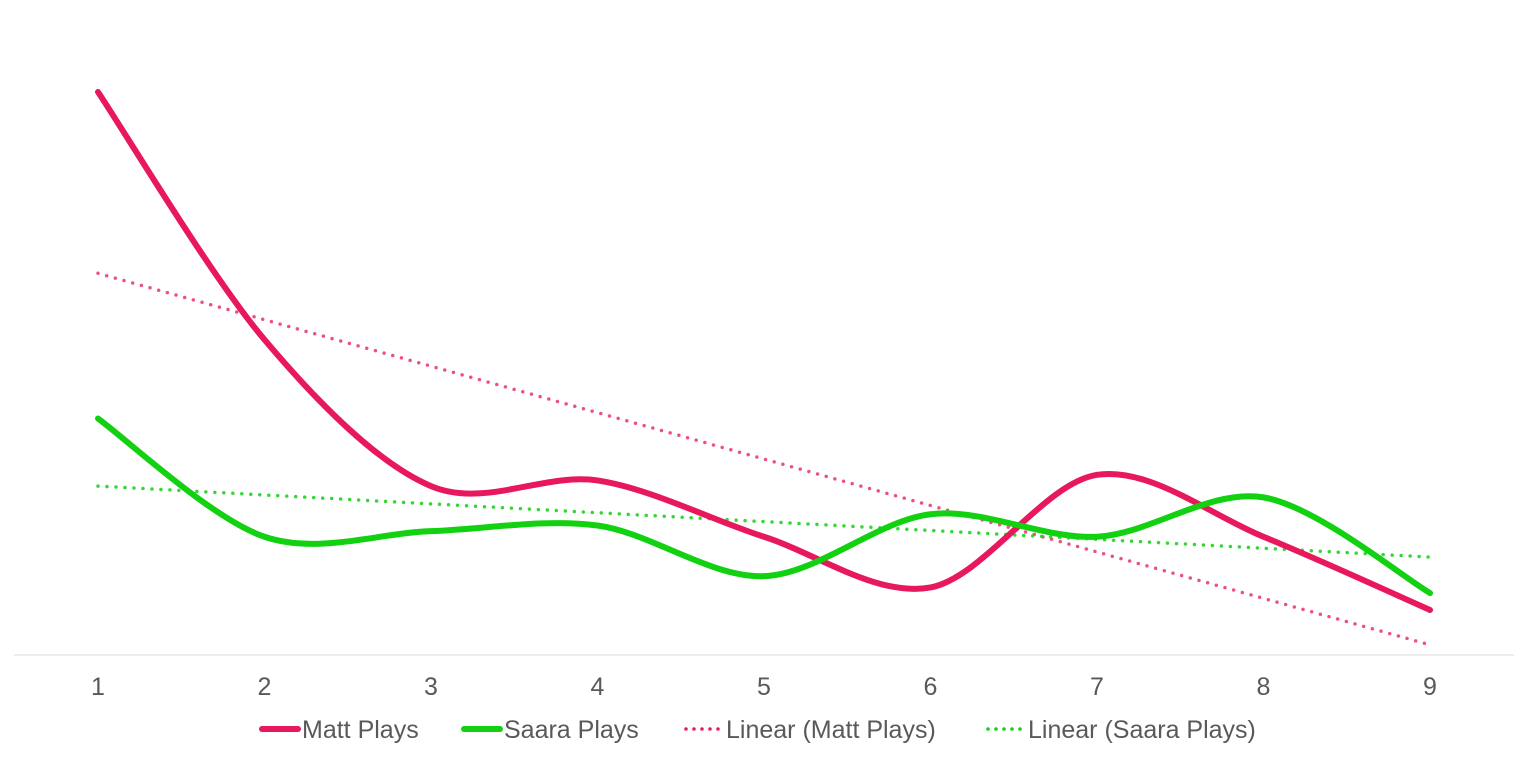  I want to click on x-tick-label: 4, so click(598, 687).